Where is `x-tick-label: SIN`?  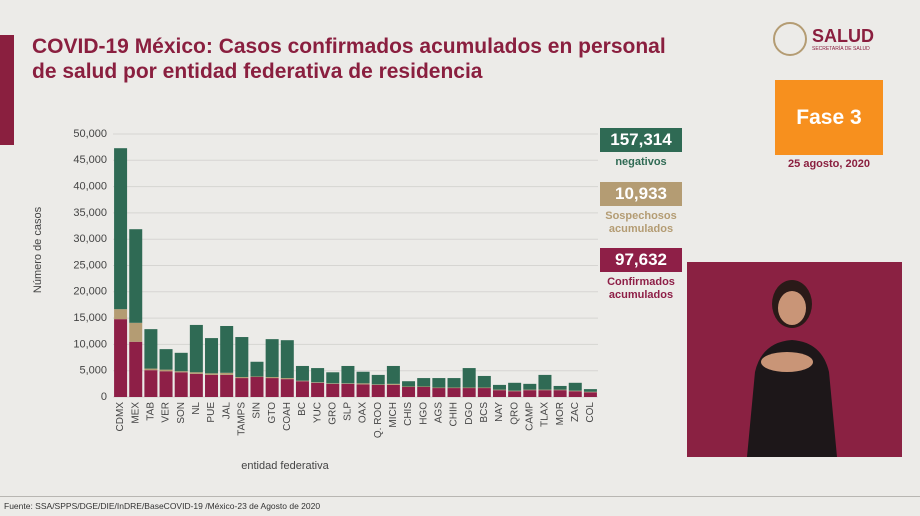
x-tick-label: SIN is located at coordinates (257, 410).